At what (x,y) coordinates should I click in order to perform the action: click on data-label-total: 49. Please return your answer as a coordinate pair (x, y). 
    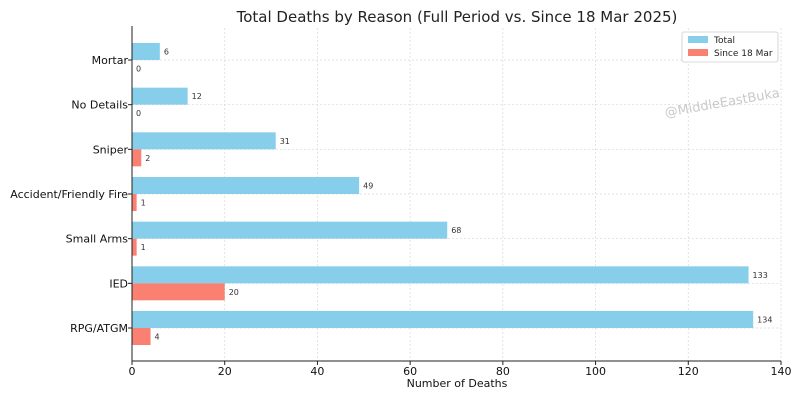
    Looking at the image, I should click on (368, 186).